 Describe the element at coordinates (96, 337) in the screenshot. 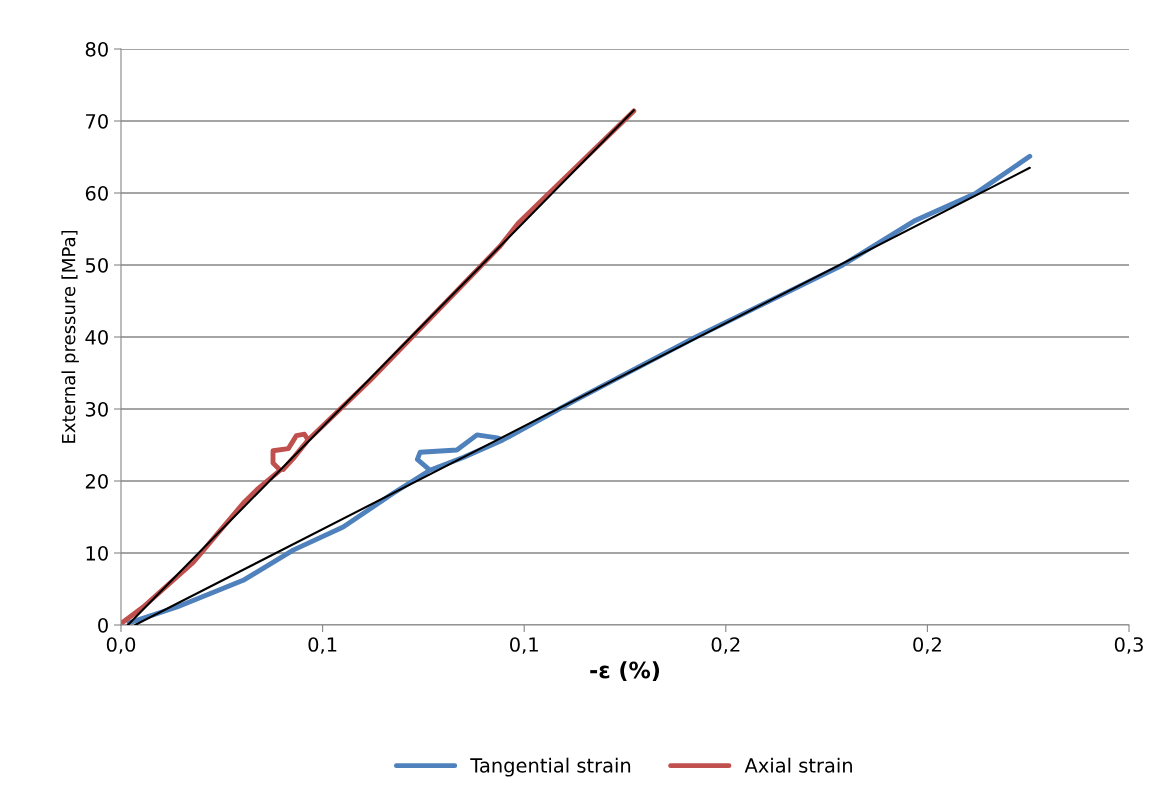

I see `y-tick-label: 40` at that location.